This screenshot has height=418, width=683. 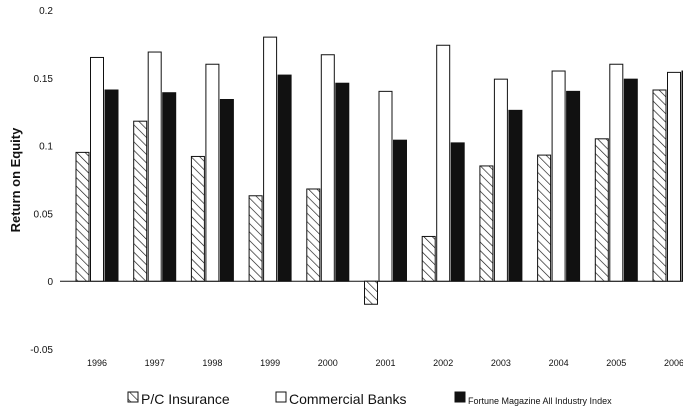 I want to click on bar-fortune-magazine-all-industry-index-2003, so click(x=515, y=195).